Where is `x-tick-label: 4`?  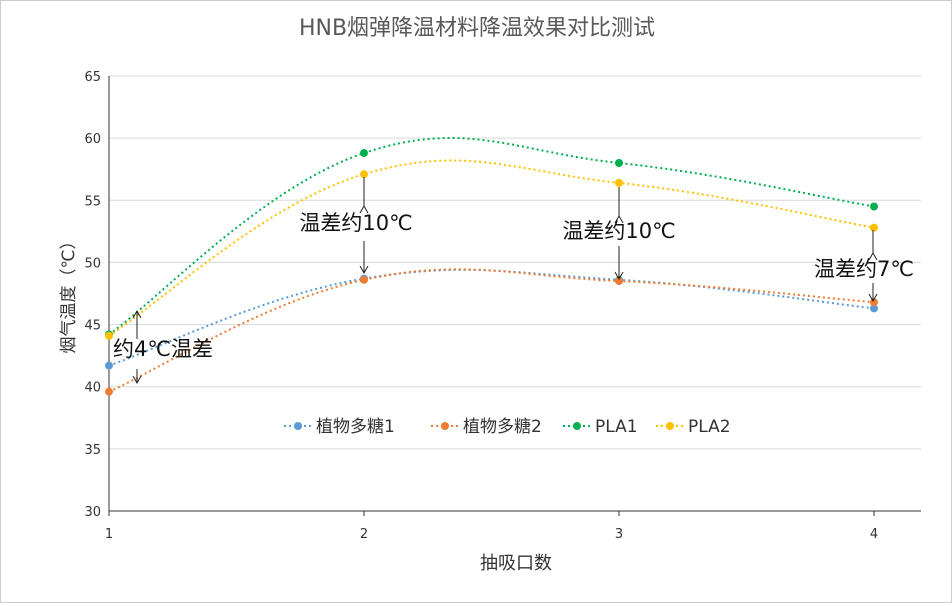 x-tick-label: 4 is located at coordinates (874, 534).